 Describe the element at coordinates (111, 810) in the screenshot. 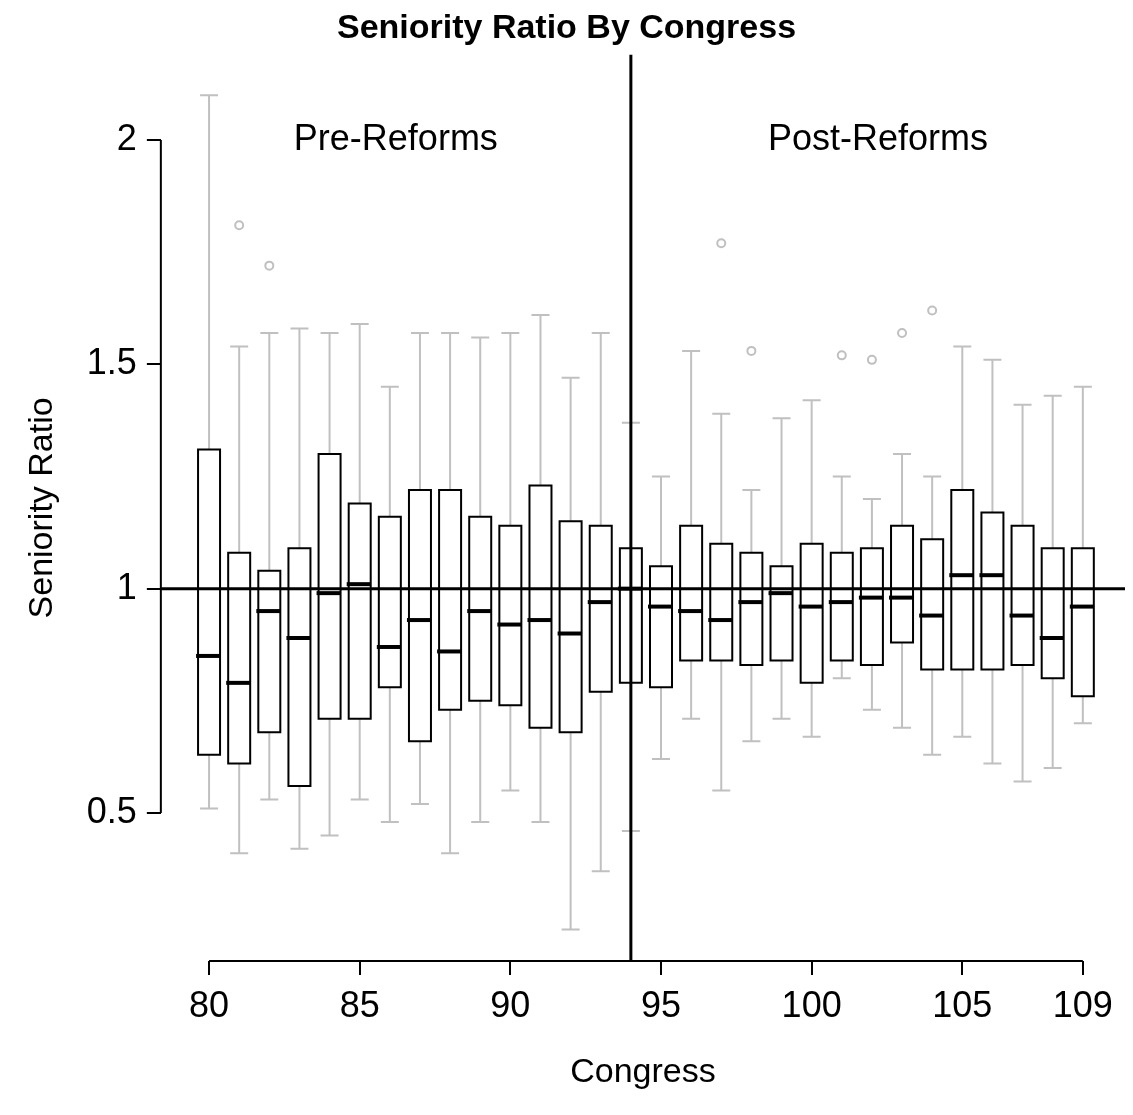

I see `y-tick-label: 0.5` at that location.